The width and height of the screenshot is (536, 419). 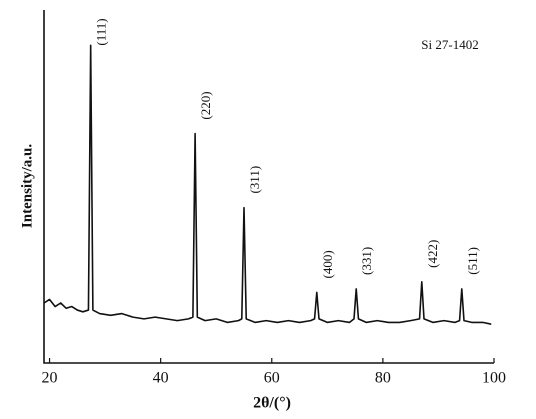 I want to click on x-tick-label: 100, so click(x=494, y=378).